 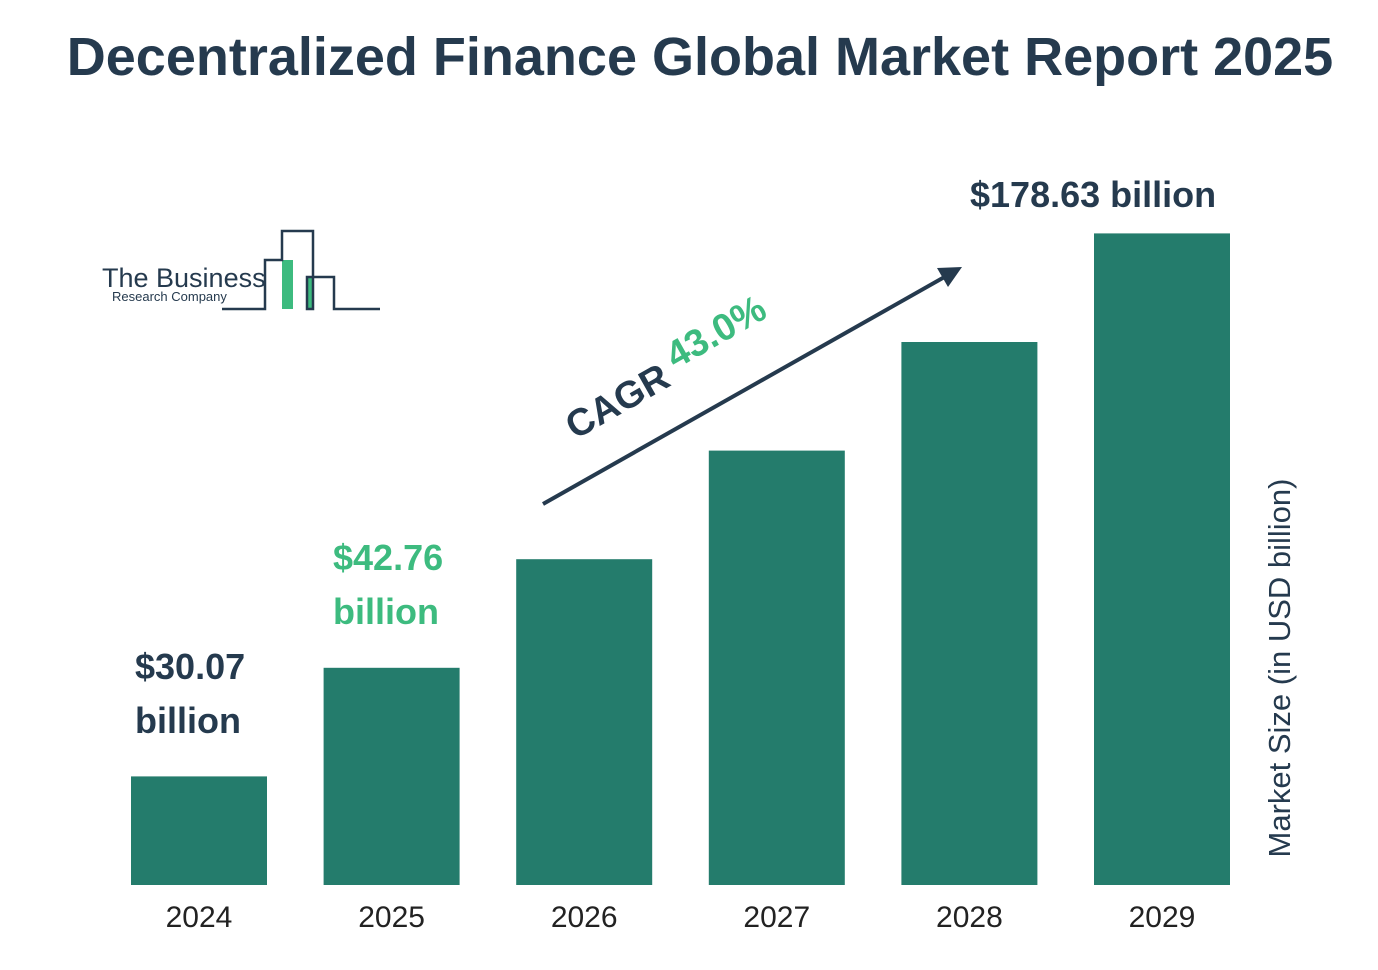 What do you see at coordinates (1162, 917) in the screenshot?
I see `x-tick-label: 2029` at bounding box center [1162, 917].